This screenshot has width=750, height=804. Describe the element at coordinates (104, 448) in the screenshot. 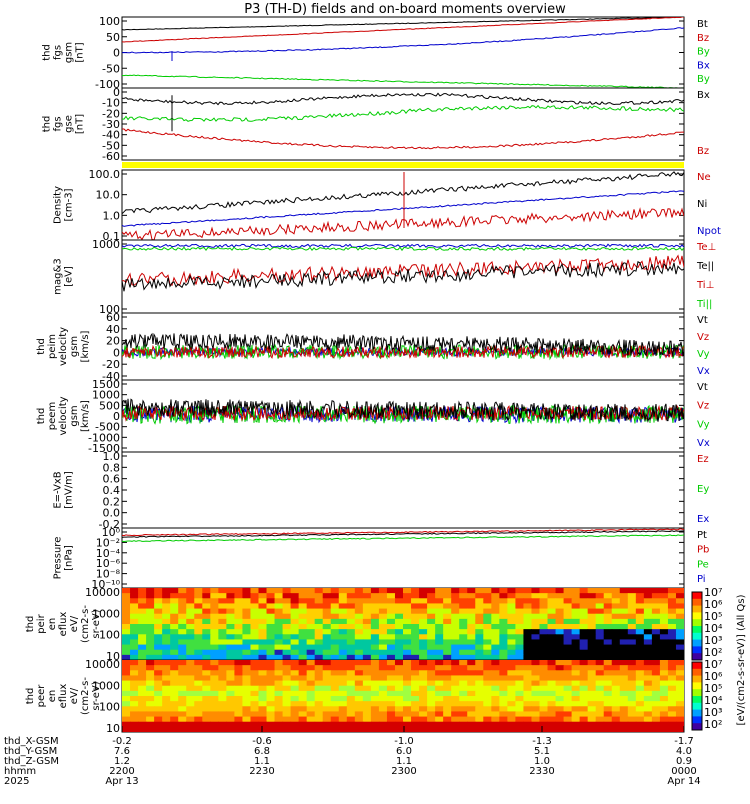

I see `ytick-label: -1500` at that location.